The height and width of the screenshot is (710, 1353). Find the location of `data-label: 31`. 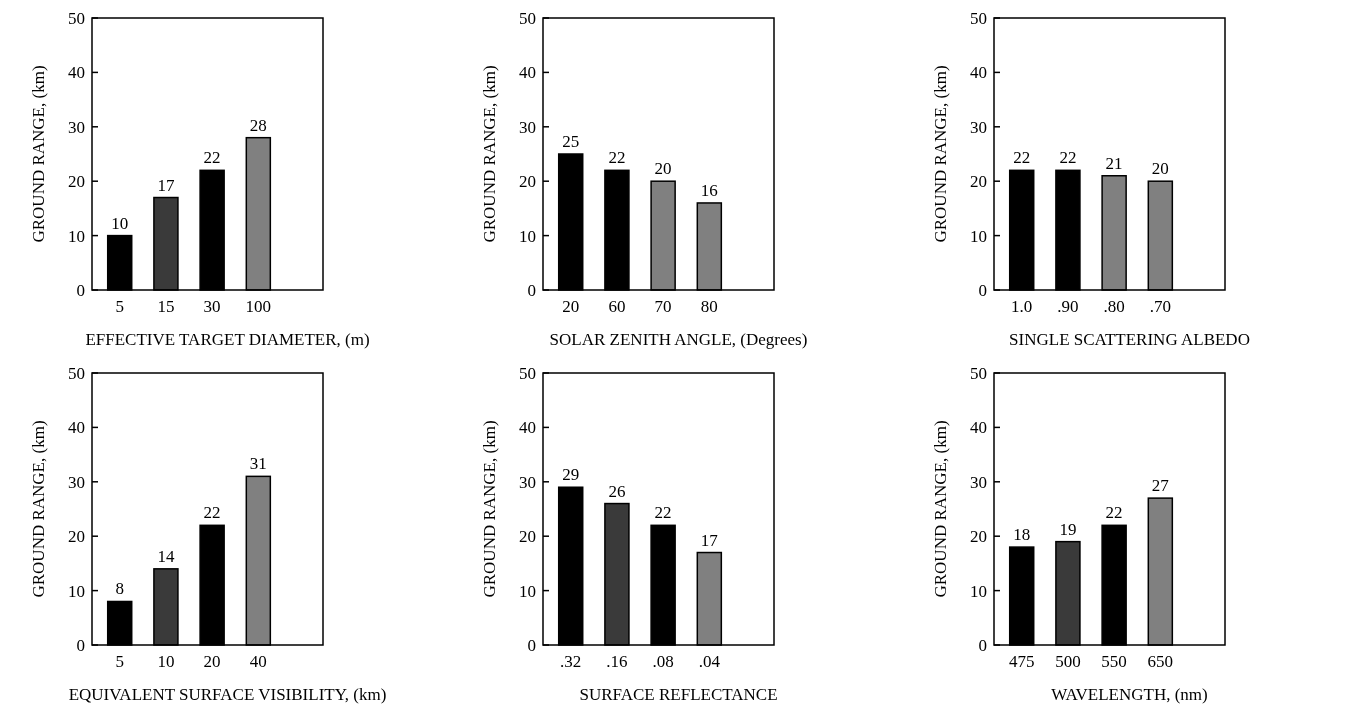

data-label: 31 is located at coordinates (258, 464).